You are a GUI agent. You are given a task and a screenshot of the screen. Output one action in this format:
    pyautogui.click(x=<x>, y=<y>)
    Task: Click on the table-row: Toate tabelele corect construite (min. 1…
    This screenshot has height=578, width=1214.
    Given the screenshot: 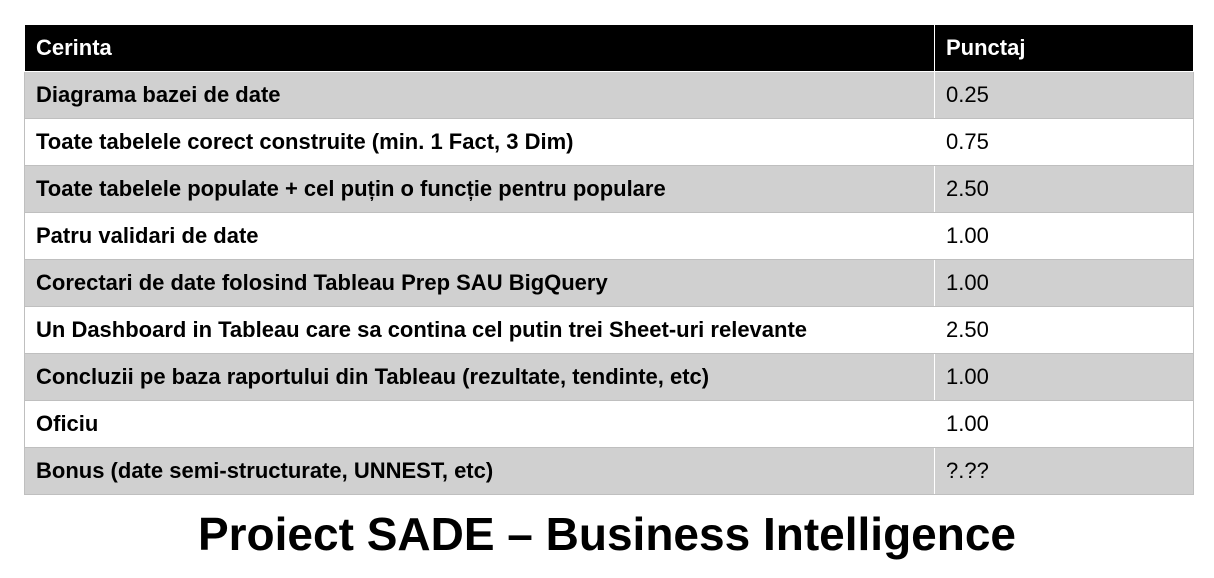 What is the action you would take?
    pyautogui.click(x=609, y=142)
    